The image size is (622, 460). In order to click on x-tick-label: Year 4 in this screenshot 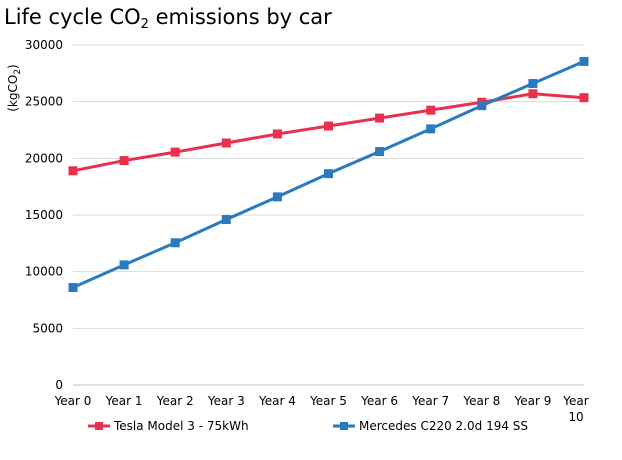, I will do `click(277, 401)`.